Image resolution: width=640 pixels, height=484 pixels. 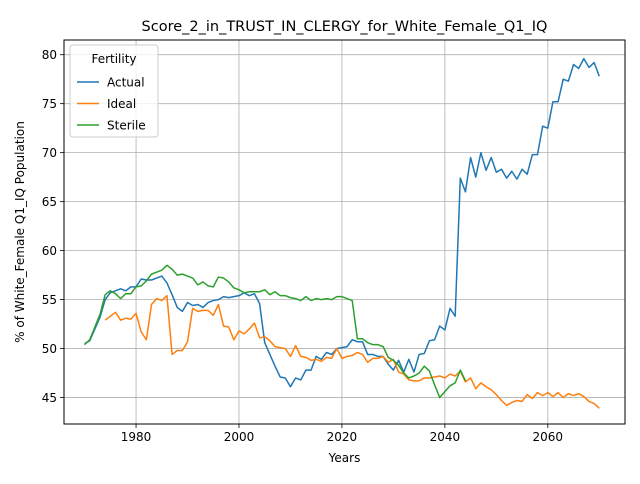 What do you see at coordinates (49, 153) in the screenshot?
I see `y-tick-label: 70` at bounding box center [49, 153].